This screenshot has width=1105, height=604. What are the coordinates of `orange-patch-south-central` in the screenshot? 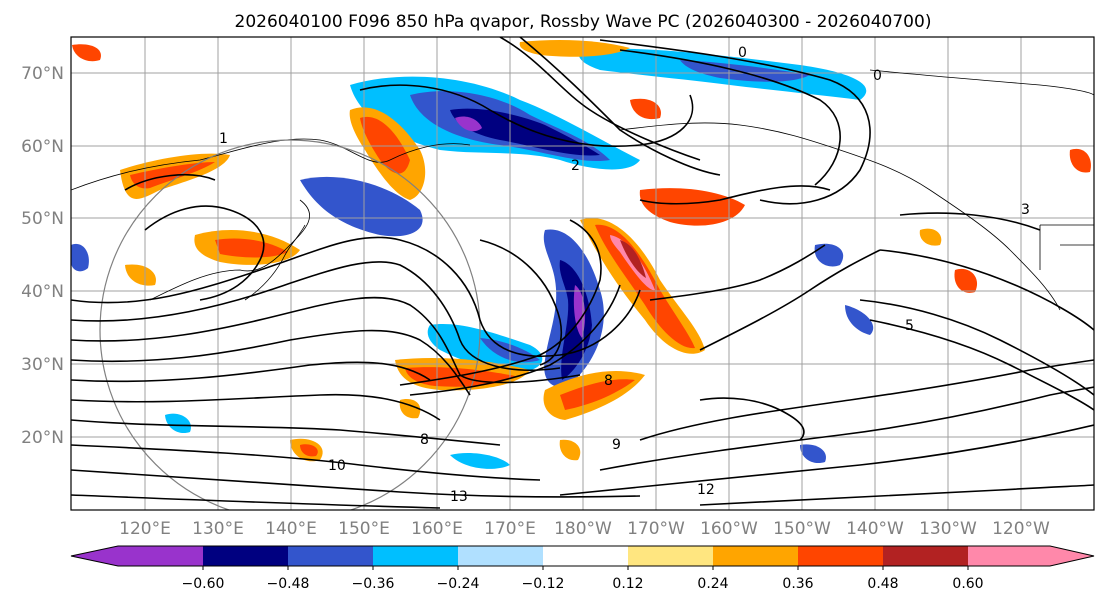 It's located at (570, 450).